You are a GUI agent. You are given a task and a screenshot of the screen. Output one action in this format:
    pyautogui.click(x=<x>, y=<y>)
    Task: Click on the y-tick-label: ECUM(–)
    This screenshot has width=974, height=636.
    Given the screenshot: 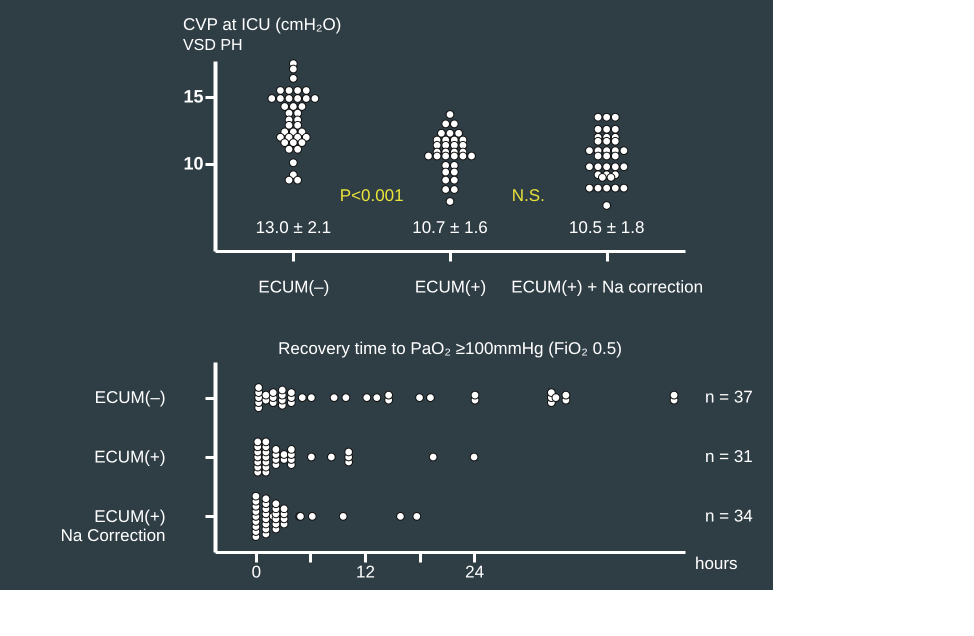 What is the action you would take?
    pyautogui.click(x=130, y=398)
    